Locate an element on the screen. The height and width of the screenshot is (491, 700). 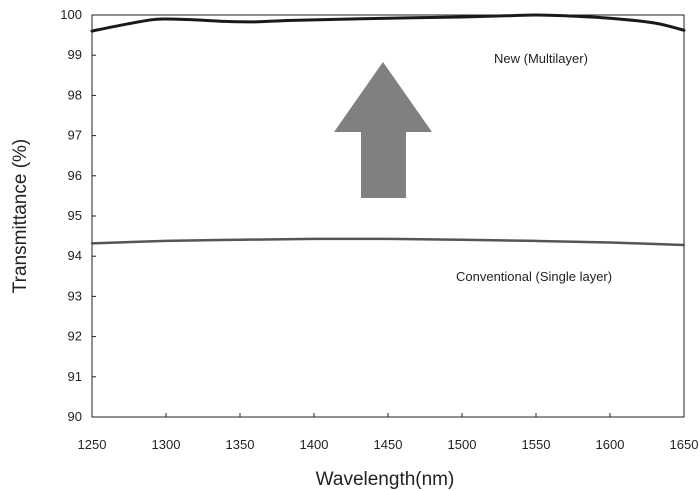
up-arrow-icon is located at coordinates (383, 130).